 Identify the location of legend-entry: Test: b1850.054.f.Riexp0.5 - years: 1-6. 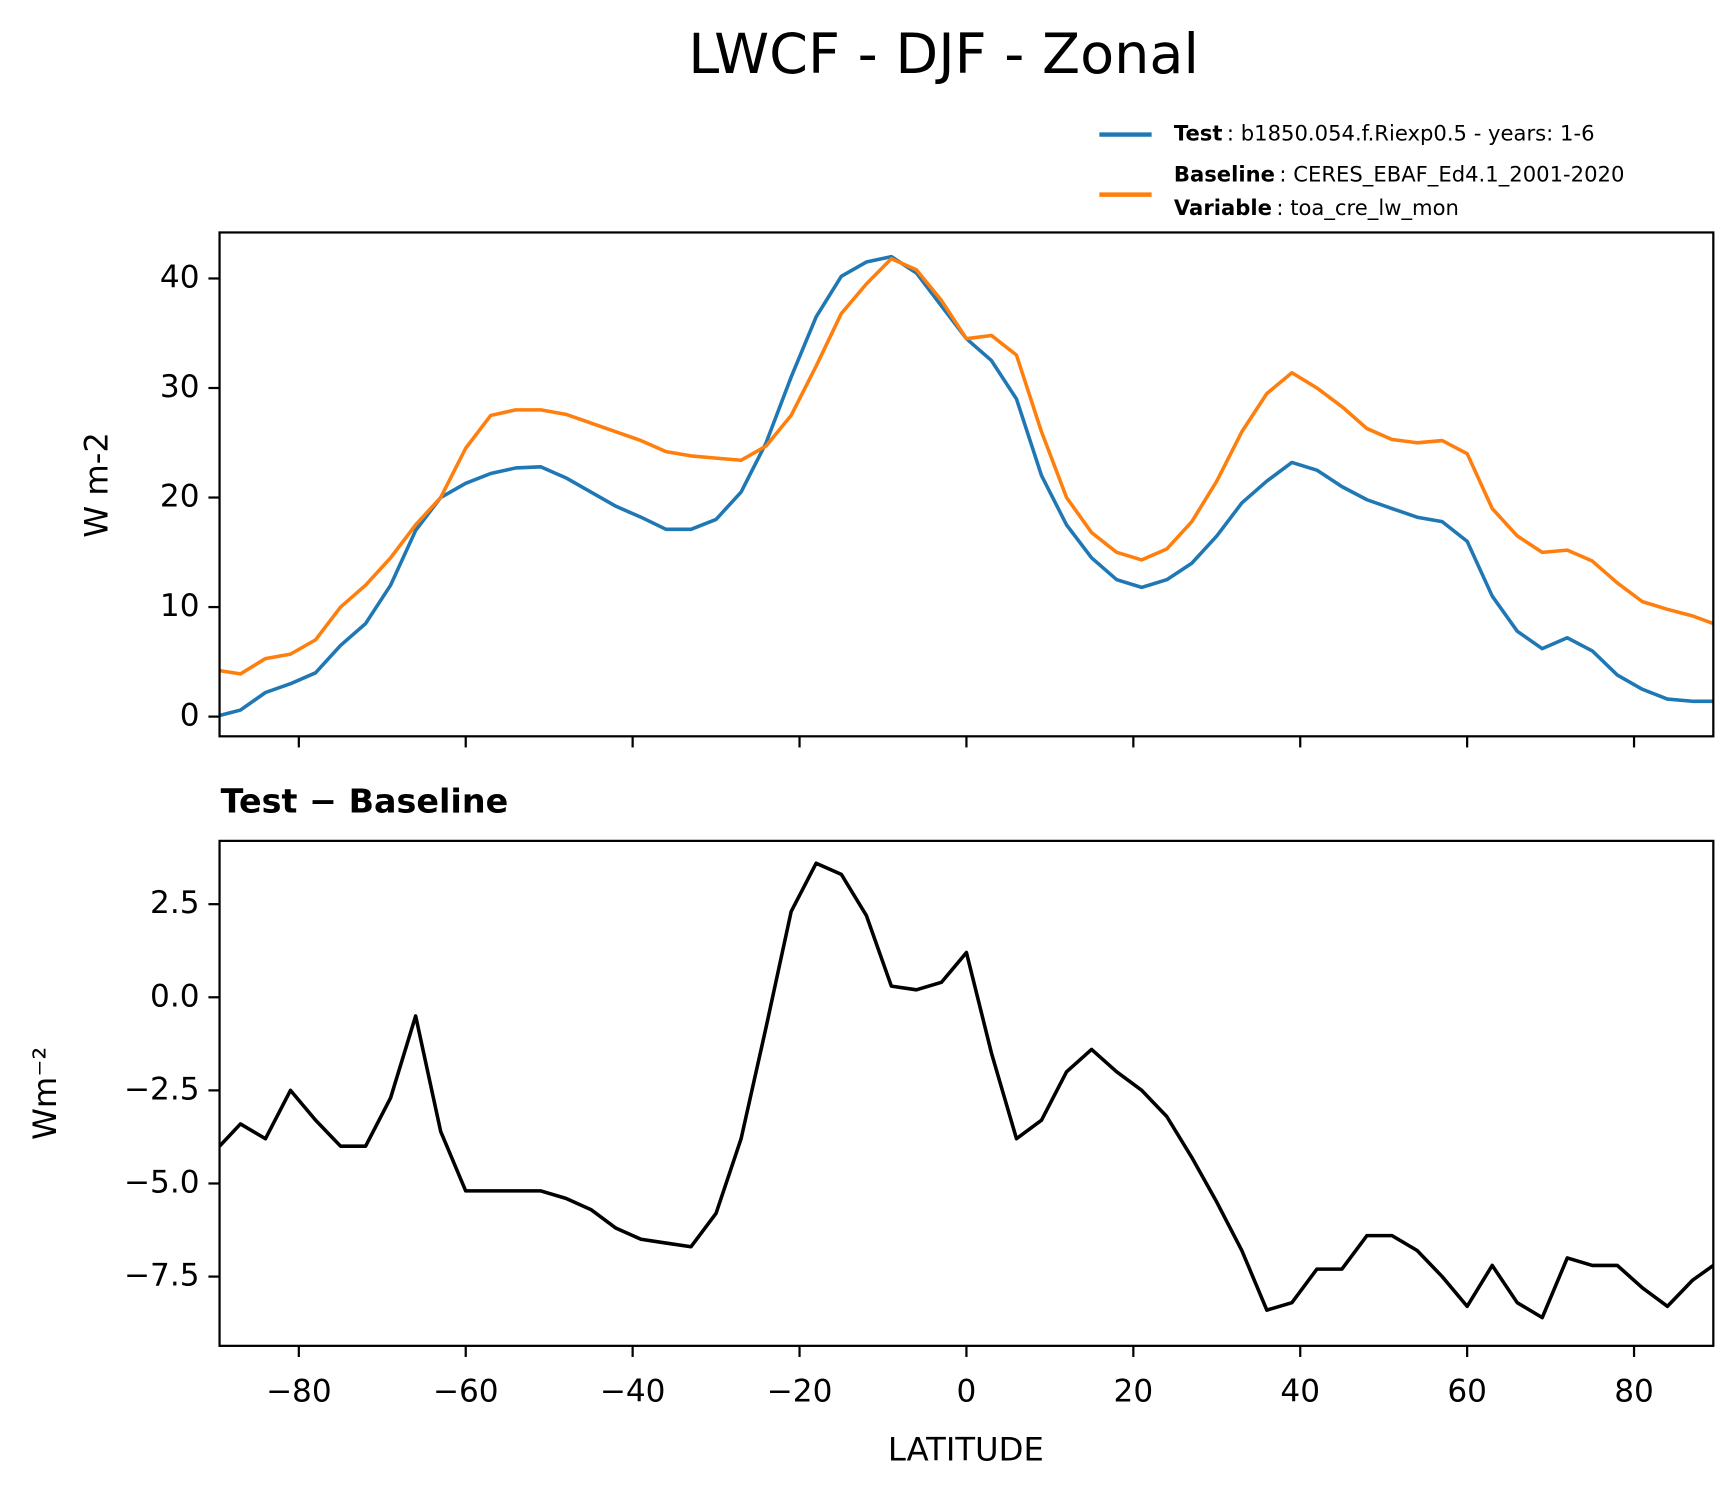
(1384, 133).